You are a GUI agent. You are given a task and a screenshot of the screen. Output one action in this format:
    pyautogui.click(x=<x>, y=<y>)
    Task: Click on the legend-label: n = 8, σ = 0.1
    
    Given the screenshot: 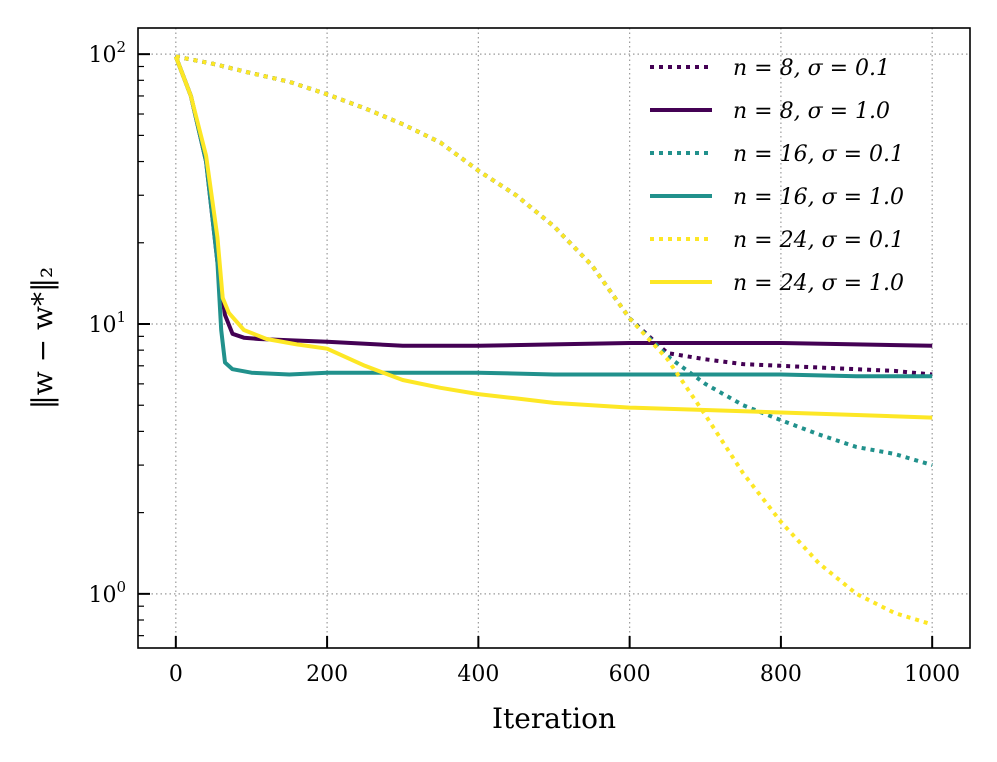 What is the action you would take?
    pyautogui.click(x=811, y=68)
    